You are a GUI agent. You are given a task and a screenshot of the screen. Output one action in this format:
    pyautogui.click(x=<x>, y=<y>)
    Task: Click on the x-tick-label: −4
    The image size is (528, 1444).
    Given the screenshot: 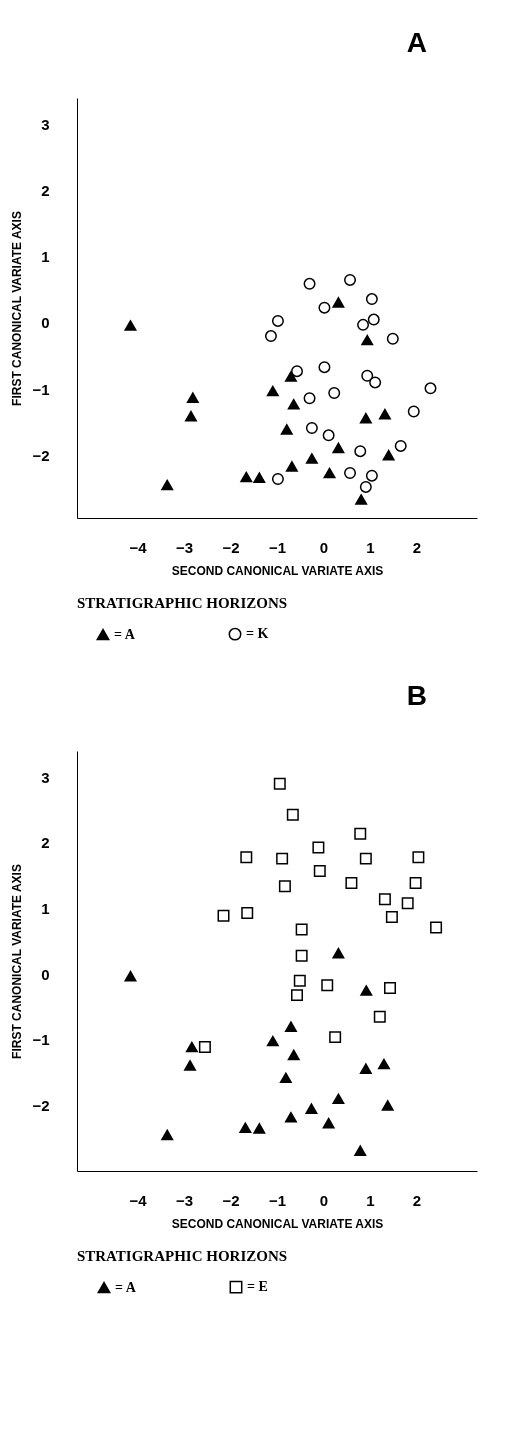 What is the action you would take?
    pyautogui.click(x=138, y=547)
    